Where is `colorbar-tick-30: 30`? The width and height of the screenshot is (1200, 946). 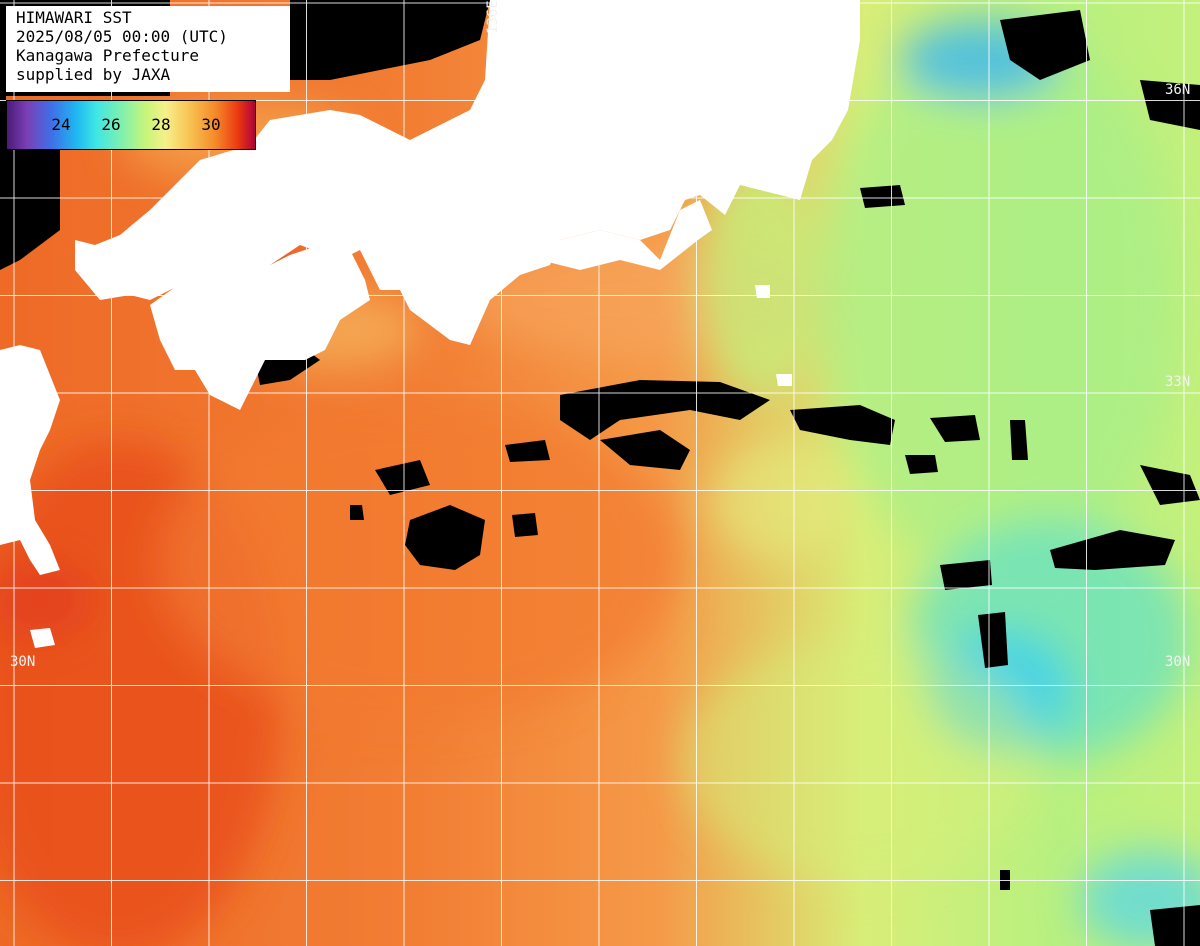
colorbar-tick-30: 30 is located at coordinates (211, 124).